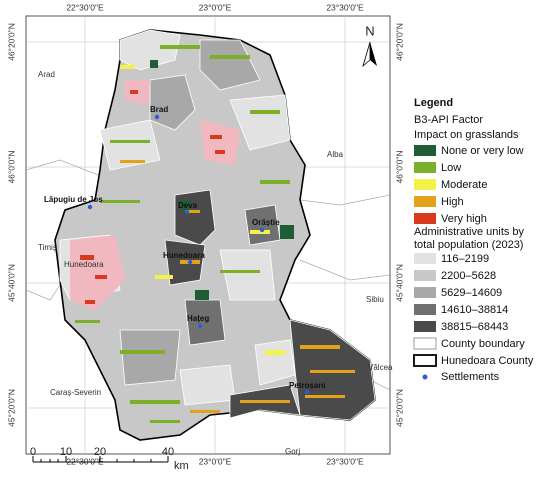 The height and width of the screenshot is (500, 550). I want to click on settlement-label: Hunedoara, so click(184, 255).